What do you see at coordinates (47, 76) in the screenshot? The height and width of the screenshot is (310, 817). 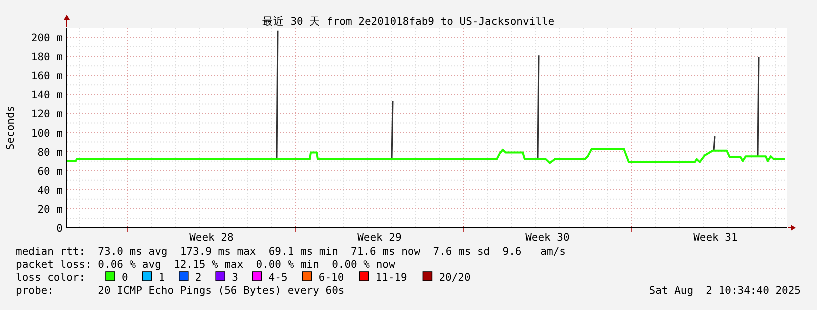 I see `y-tick-label: 160 m` at bounding box center [47, 76].